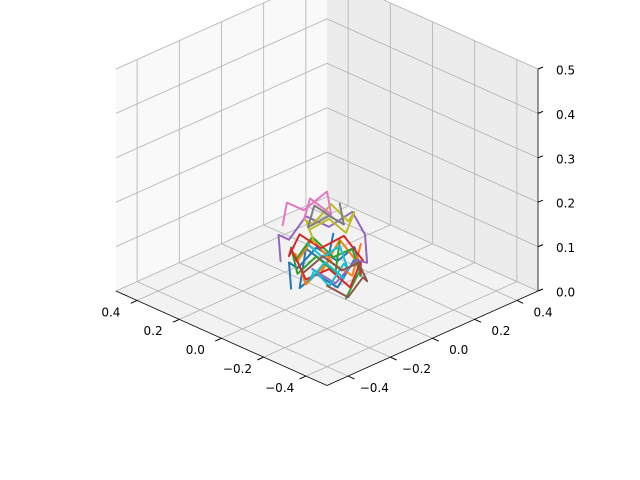  What do you see at coordinates (500, 331) in the screenshot?
I see `x-tick-label: 0.2` at bounding box center [500, 331].